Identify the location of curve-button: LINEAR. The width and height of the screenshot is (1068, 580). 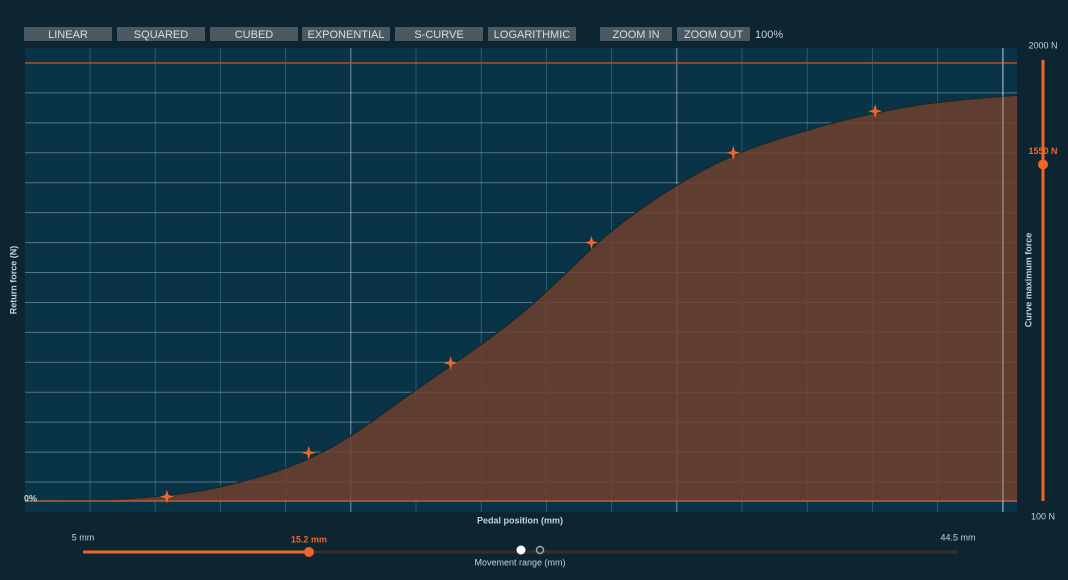
(68, 34).